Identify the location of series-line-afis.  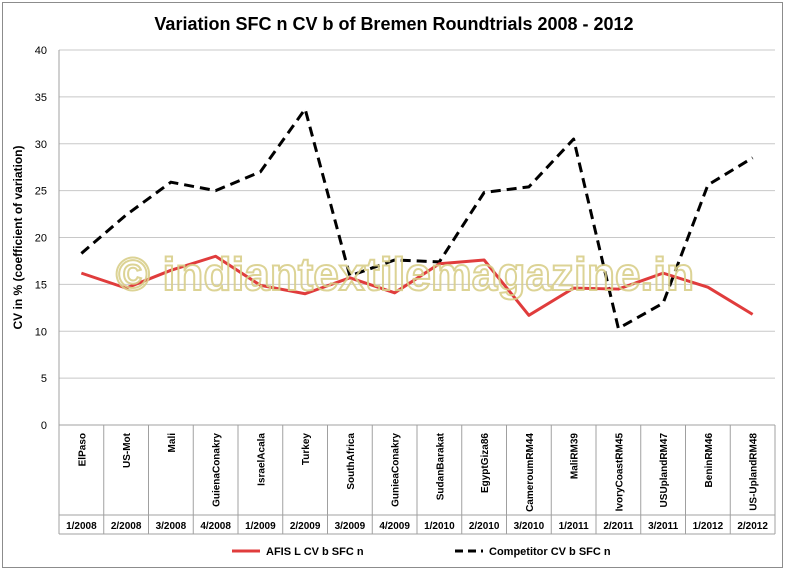
(417, 285).